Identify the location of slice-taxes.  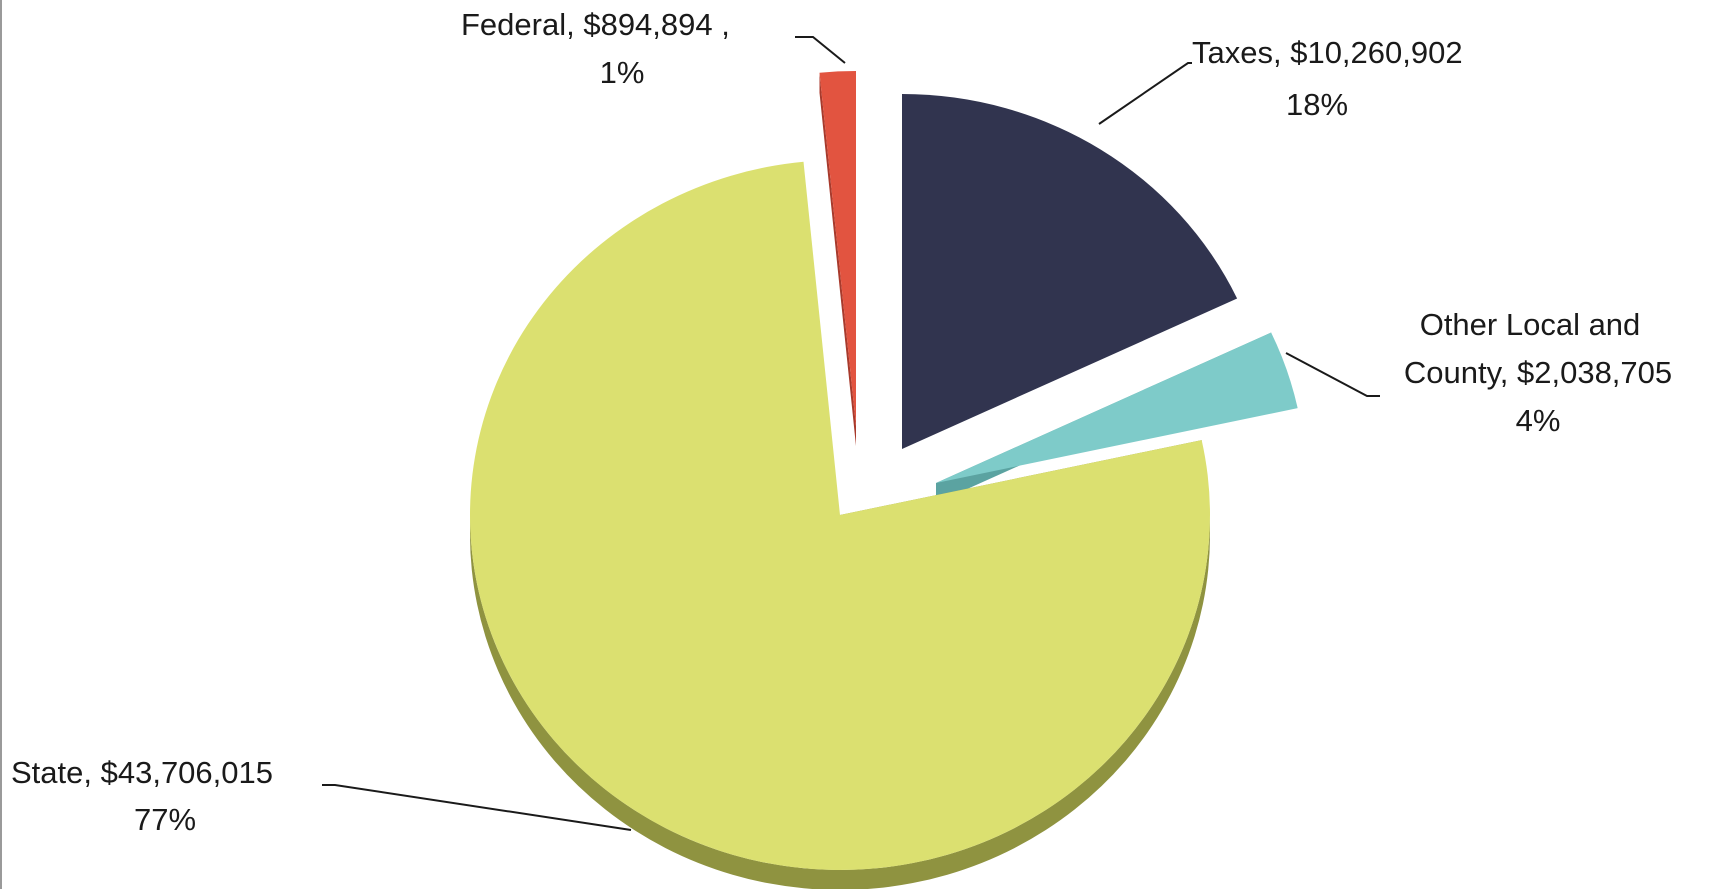
(1070, 271).